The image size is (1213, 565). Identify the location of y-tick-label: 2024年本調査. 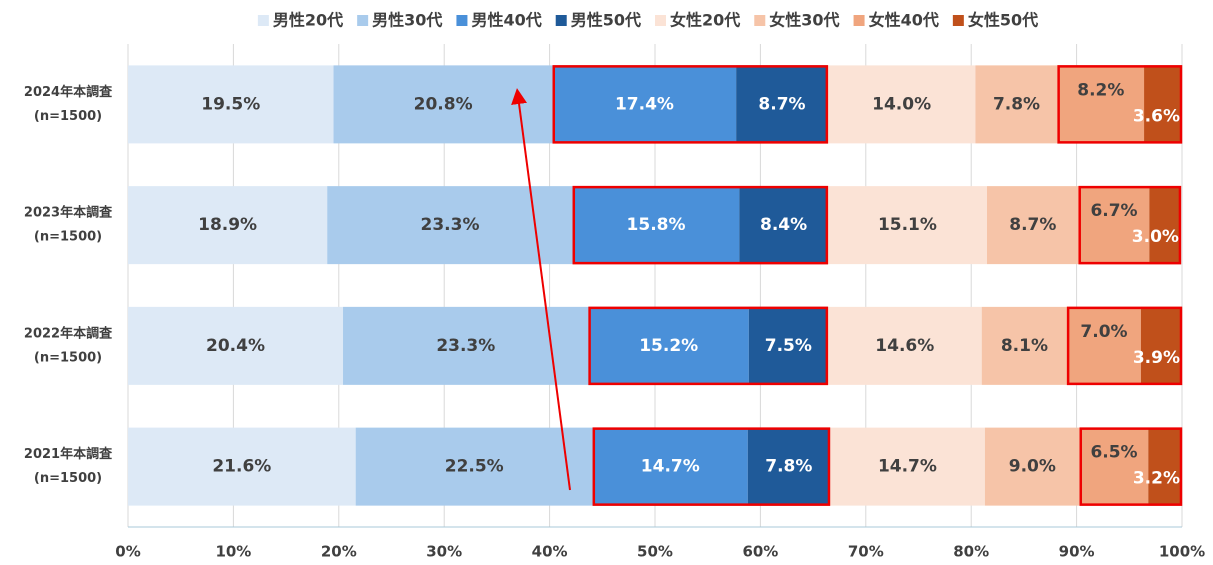
(68, 92).